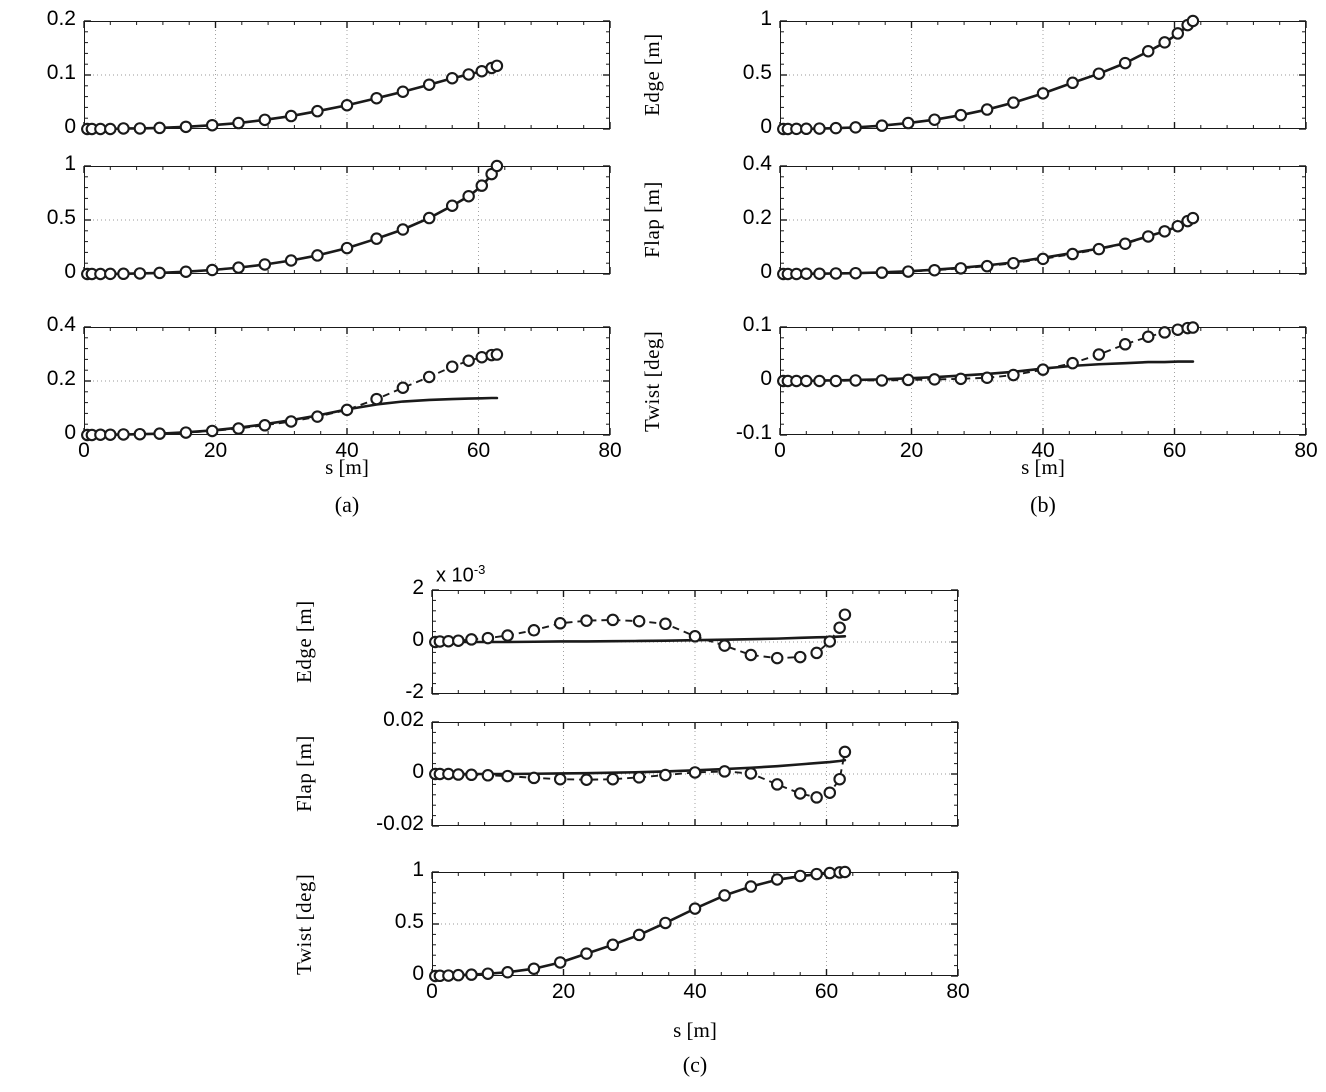  I want to click on ytick-label-a-0-1: 0.1, so click(61, 72).